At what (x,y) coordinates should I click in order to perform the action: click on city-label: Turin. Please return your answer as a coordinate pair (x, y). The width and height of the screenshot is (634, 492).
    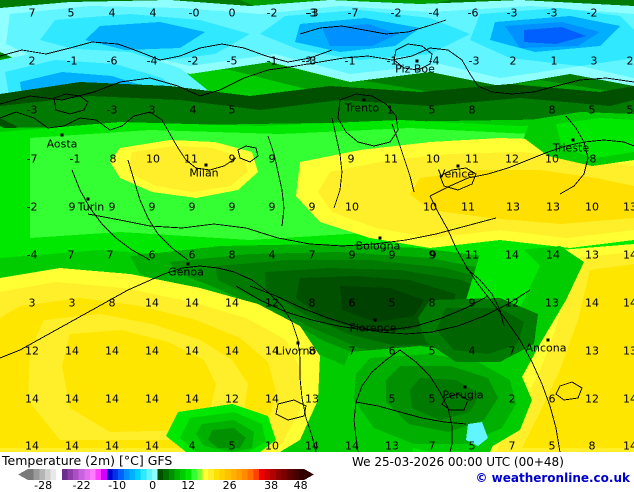
    Looking at the image, I should click on (91, 207).